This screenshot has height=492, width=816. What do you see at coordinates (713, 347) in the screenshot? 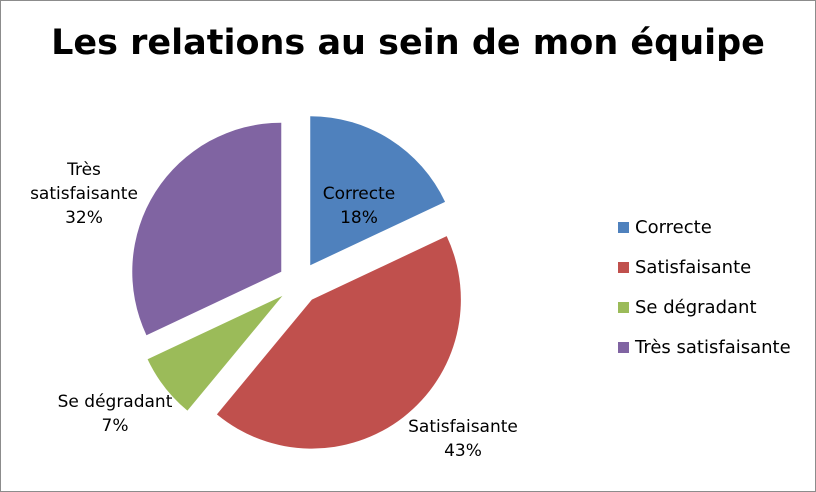
I see `legend-label-tres-satisfaisante: Très satisfaisante` at bounding box center [713, 347].